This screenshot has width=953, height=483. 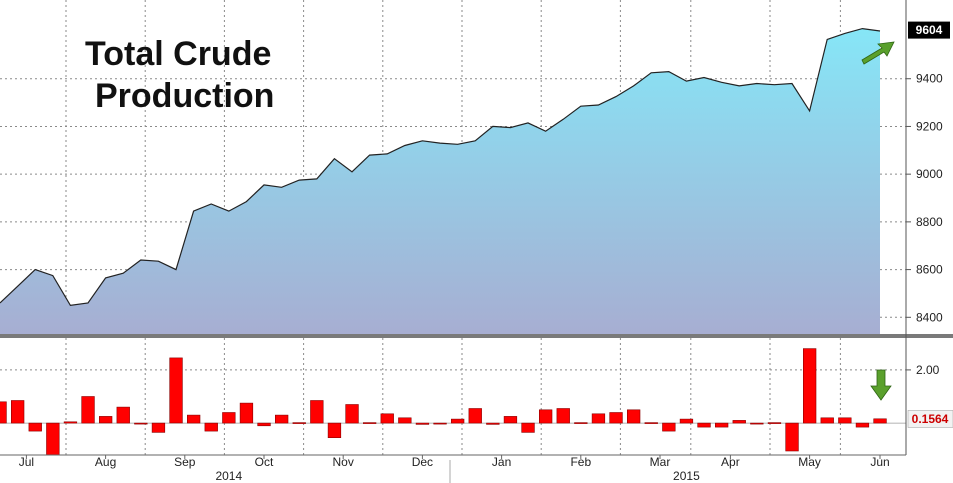 What do you see at coordinates (501, 462) in the screenshot?
I see `x-tick-label: Jan` at bounding box center [501, 462].